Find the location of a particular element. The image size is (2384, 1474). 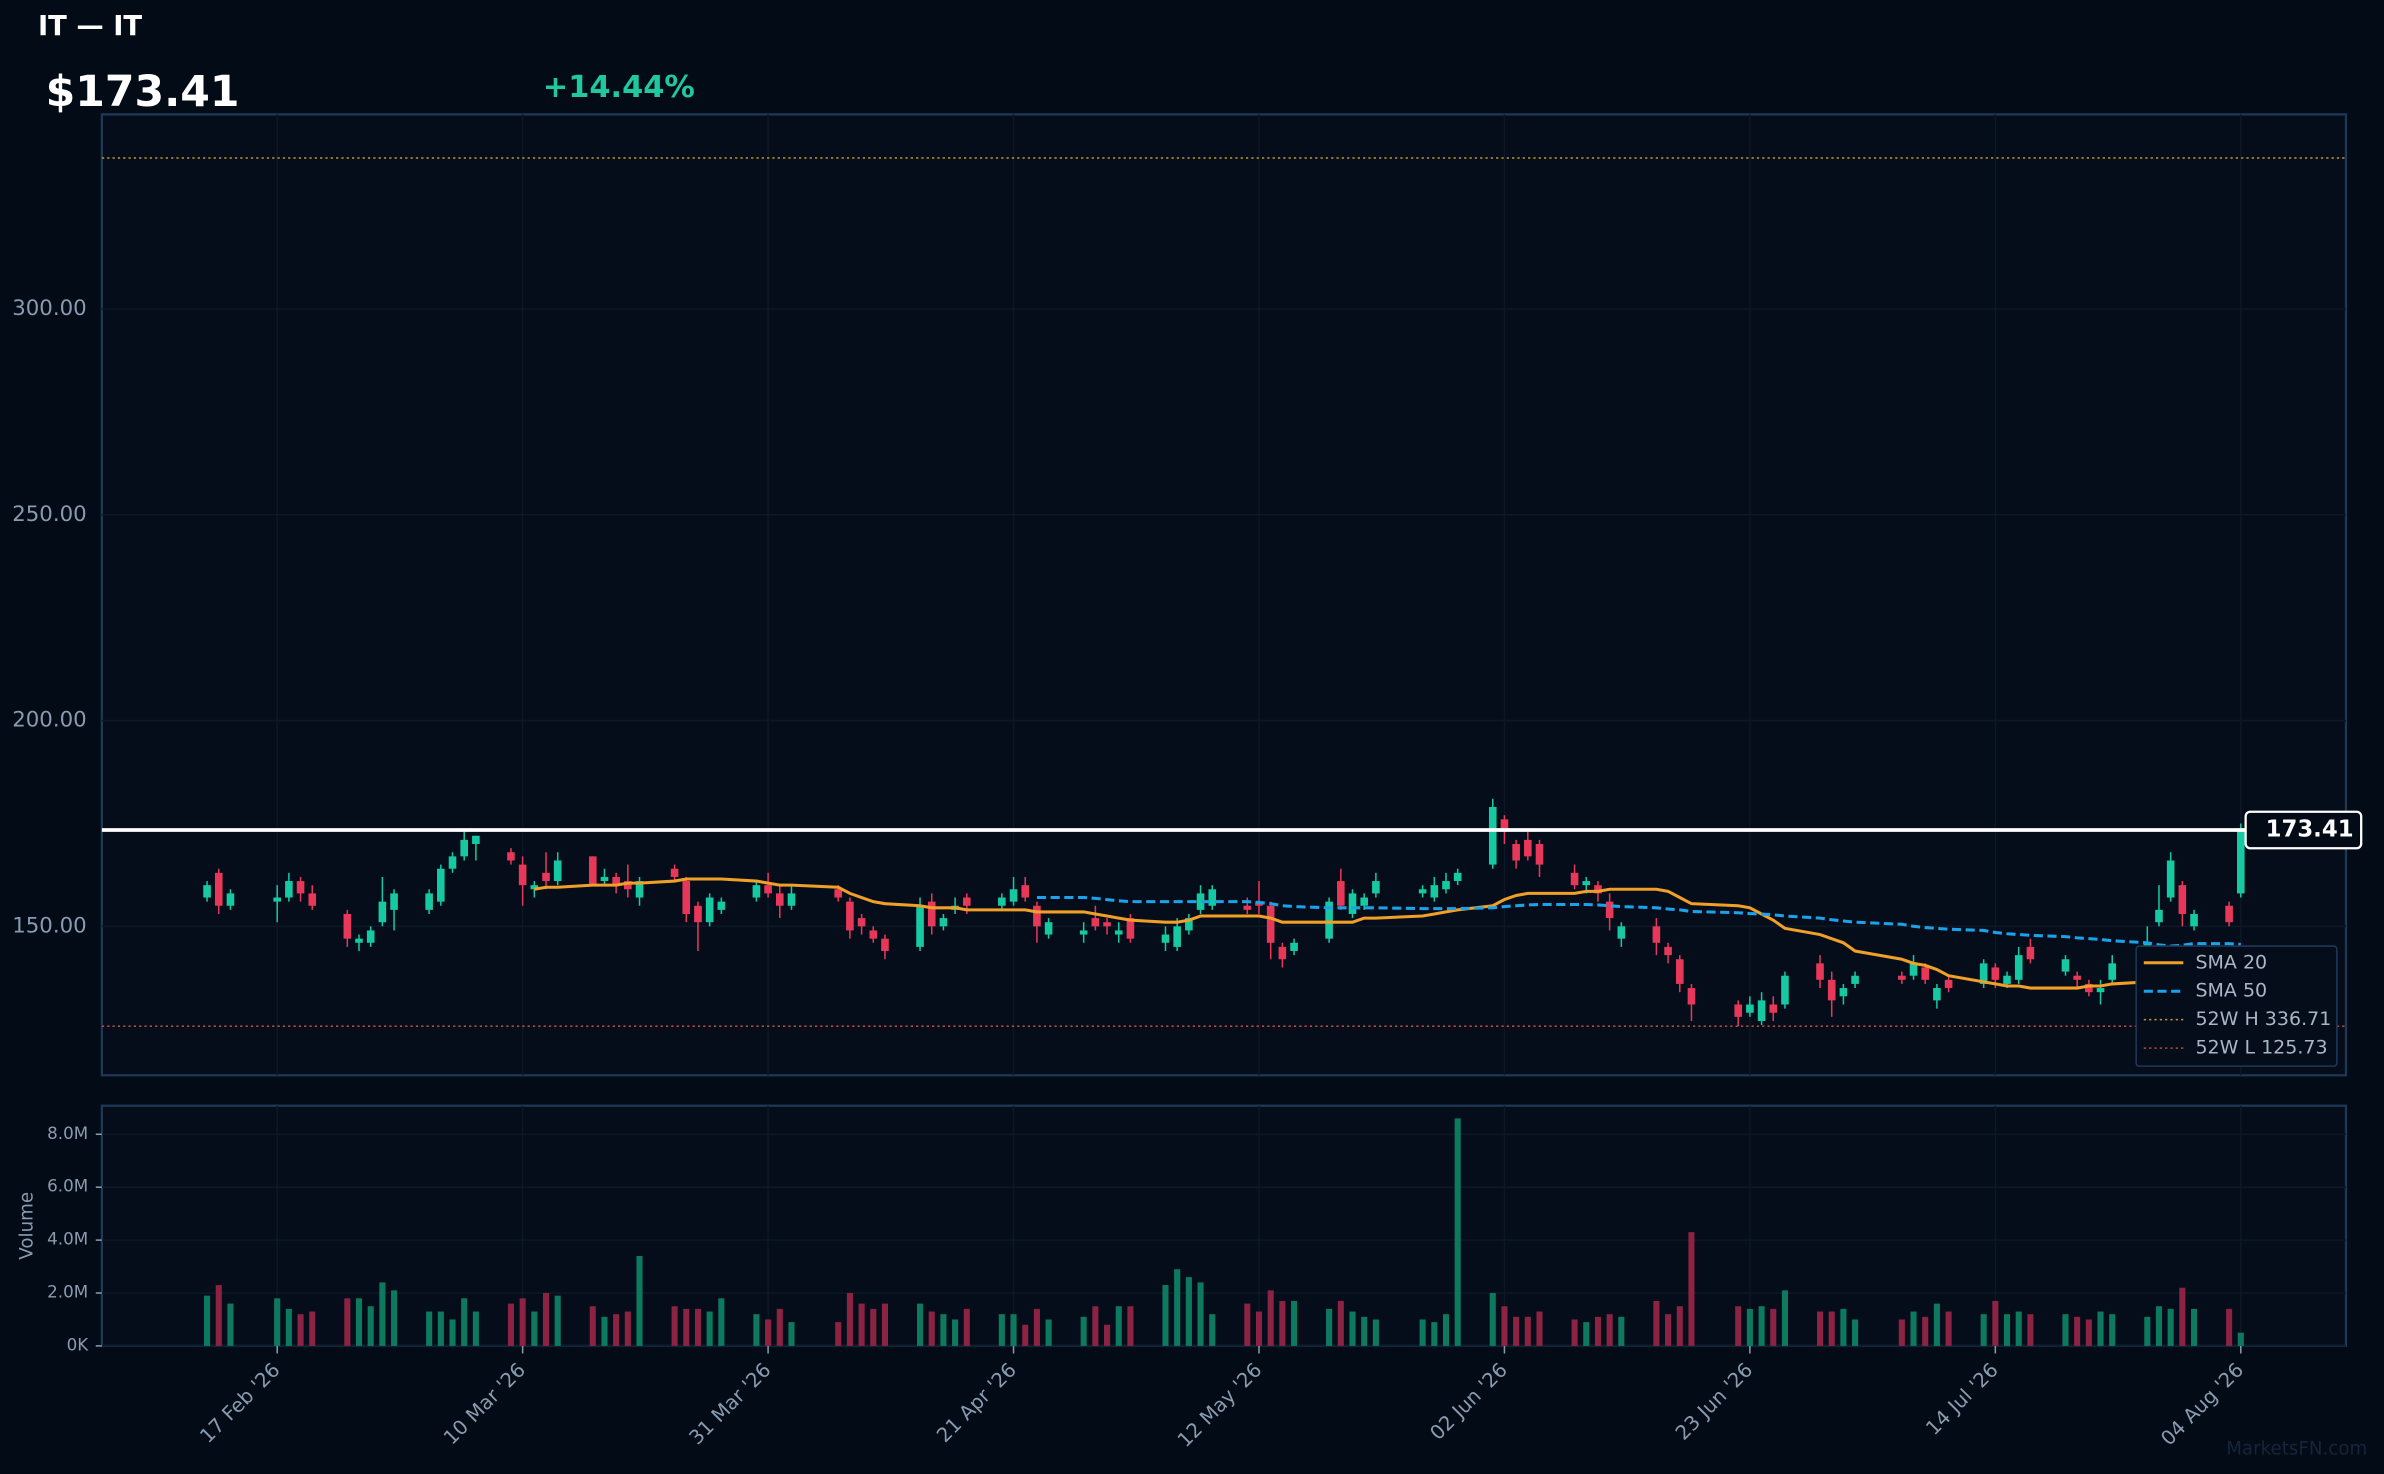

price-tag-label: 173.41 is located at coordinates (2310, 829).